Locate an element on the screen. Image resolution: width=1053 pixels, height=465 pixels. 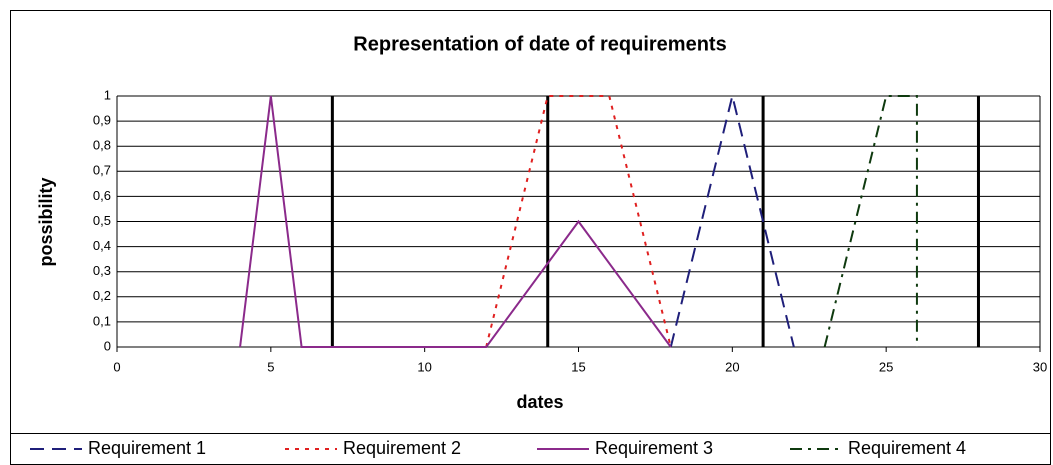
y-tick-label: 0,5 is located at coordinates (102, 220).